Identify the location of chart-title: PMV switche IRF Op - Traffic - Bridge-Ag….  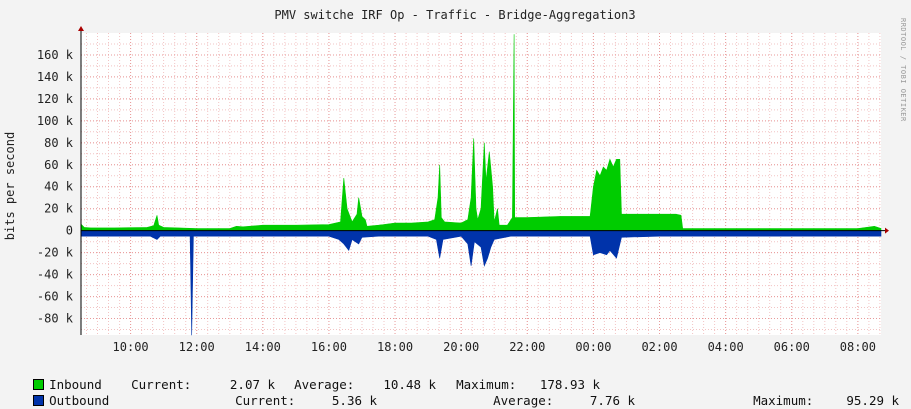
(454, 15).